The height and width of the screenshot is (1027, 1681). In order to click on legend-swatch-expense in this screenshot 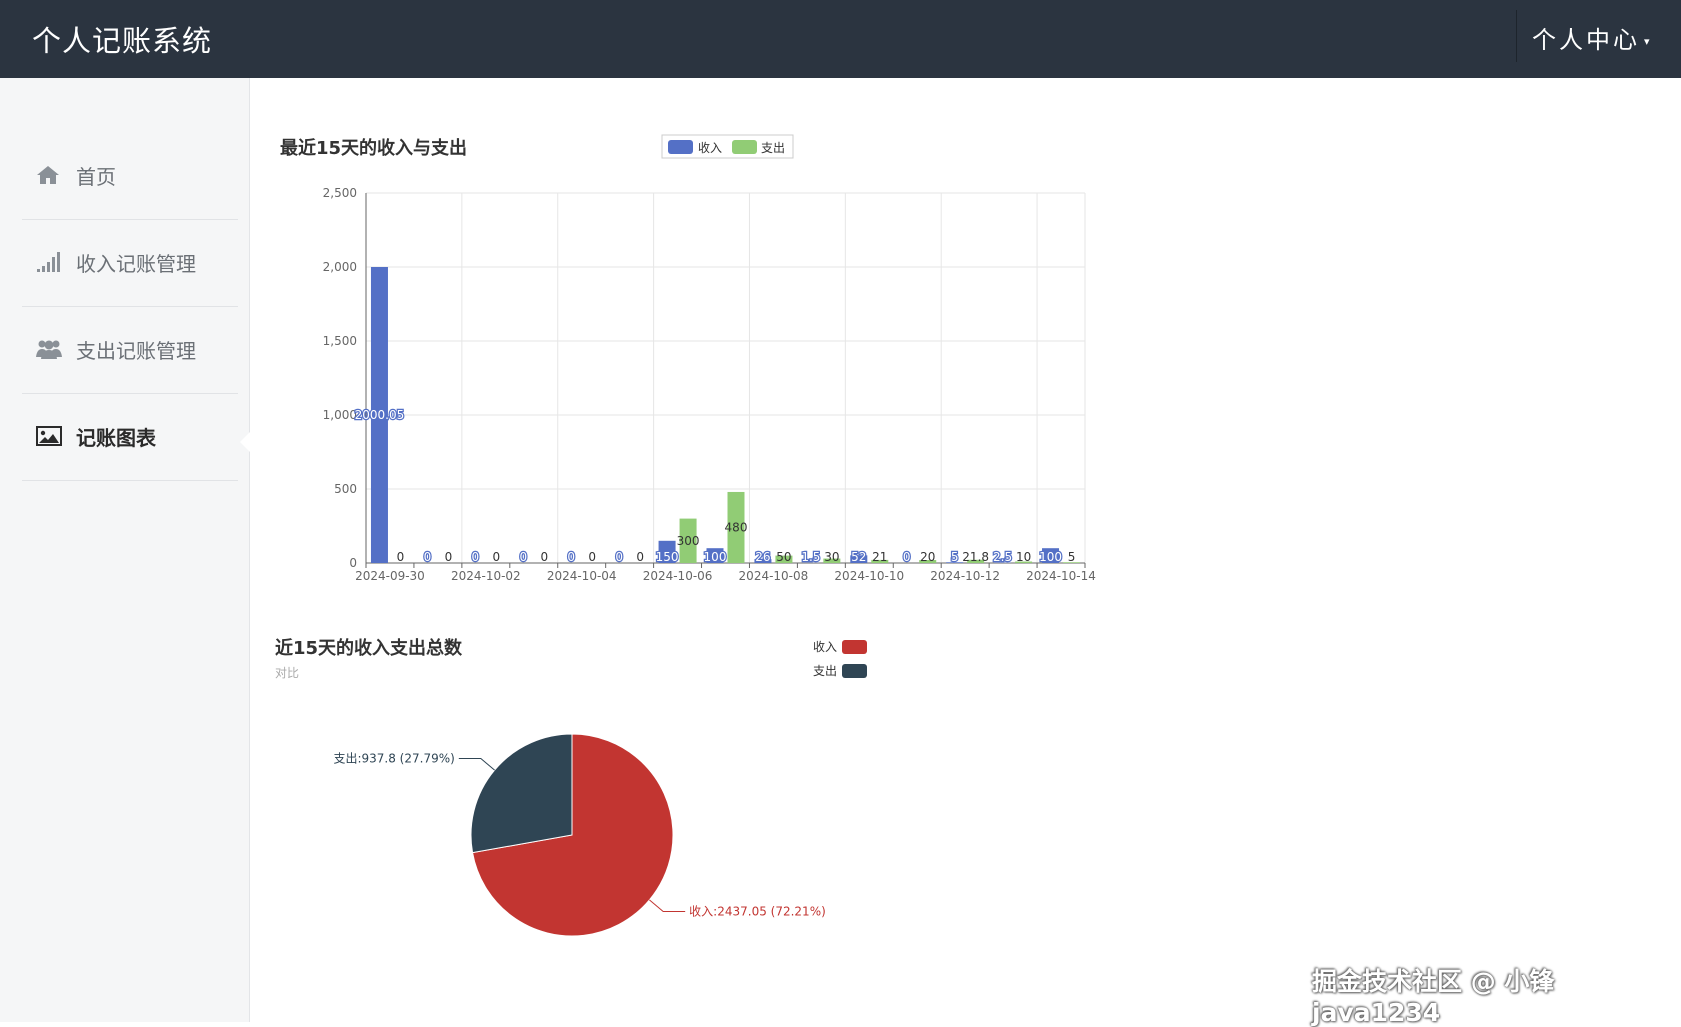, I will do `click(744, 147)`.